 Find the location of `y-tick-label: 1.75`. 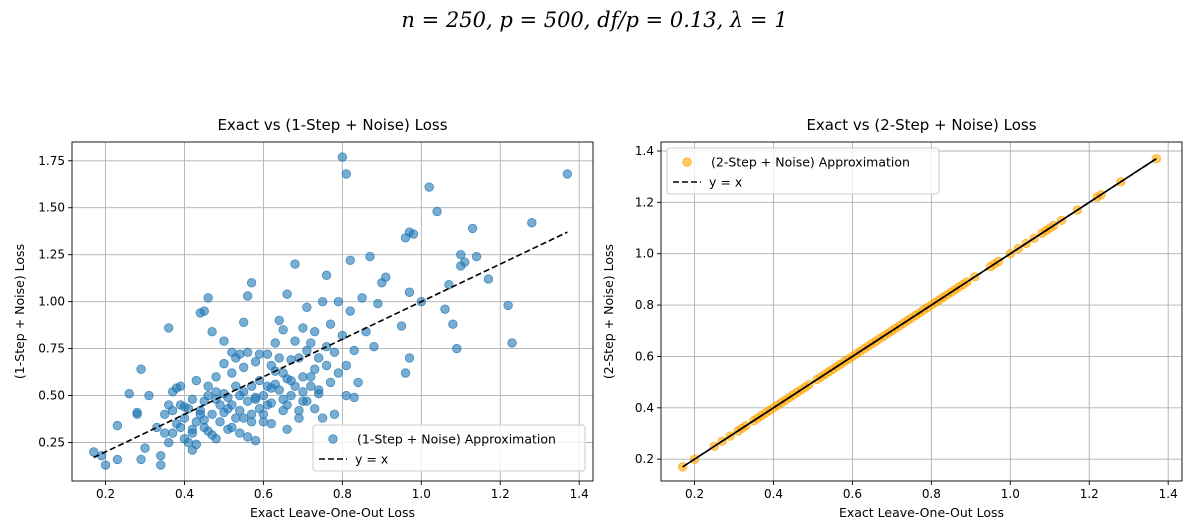

y-tick-label: 1.75 is located at coordinates (51, 161).